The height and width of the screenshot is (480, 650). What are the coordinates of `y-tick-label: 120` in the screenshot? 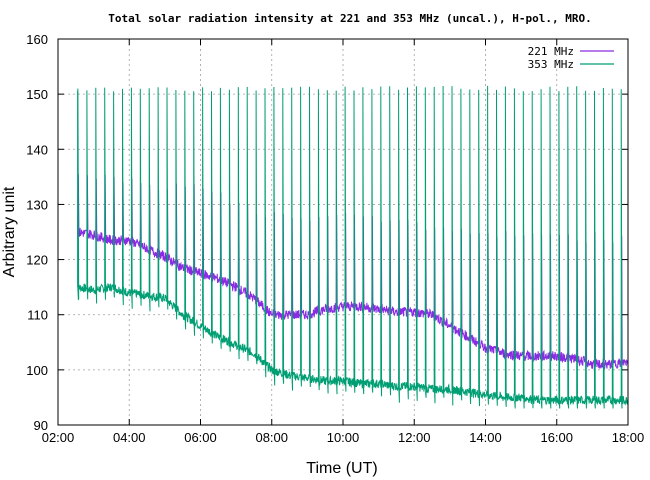 It's located at (37, 260).